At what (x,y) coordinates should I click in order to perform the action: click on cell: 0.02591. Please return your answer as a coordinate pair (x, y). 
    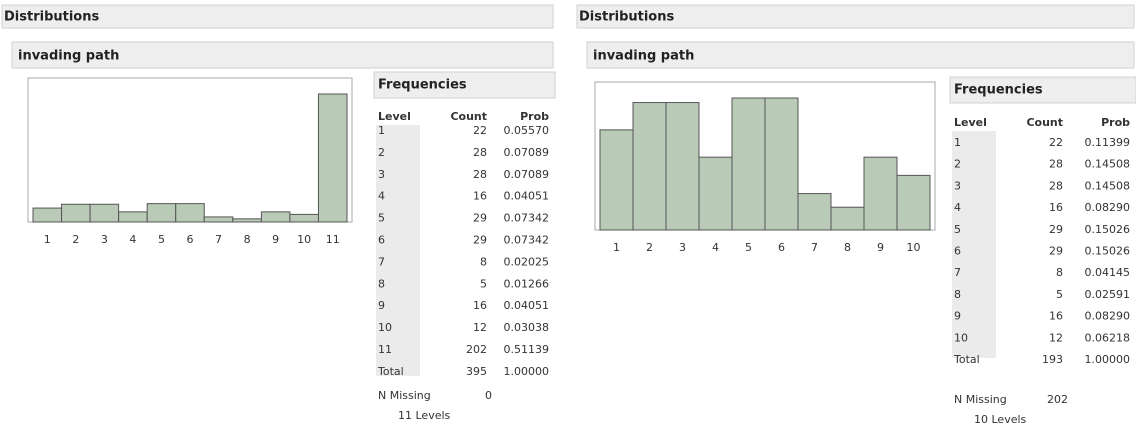
    Looking at the image, I should click on (1108, 294).